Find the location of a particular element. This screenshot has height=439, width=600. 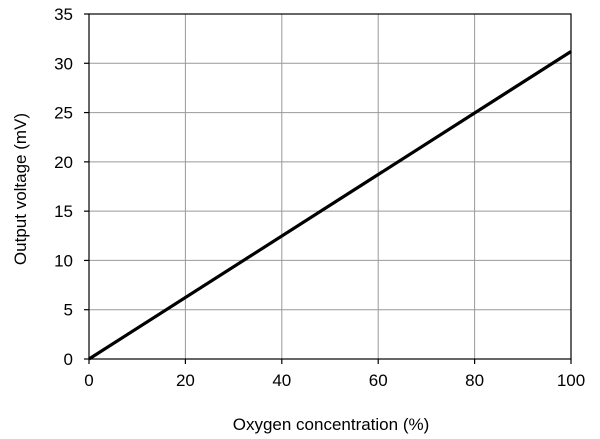

y-tick-label: 5 is located at coordinates (68, 310).